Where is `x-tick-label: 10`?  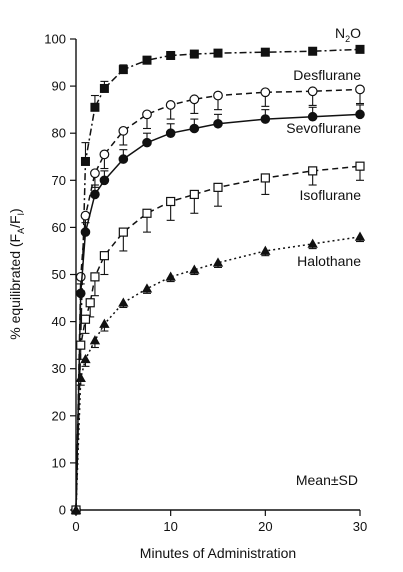
x-tick-label: 10 is located at coordinates (170, 526).